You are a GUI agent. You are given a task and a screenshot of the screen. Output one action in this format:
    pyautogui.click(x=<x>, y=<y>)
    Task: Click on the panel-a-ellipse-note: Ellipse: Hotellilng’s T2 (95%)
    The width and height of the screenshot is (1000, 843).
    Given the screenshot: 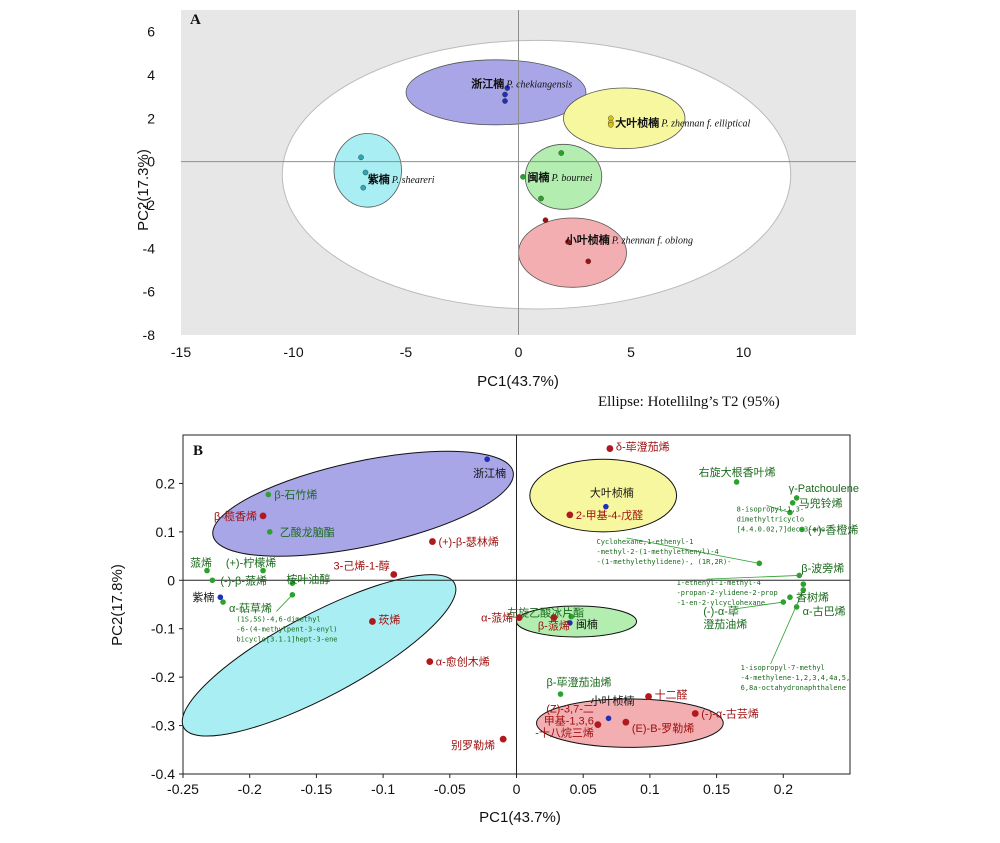 What is the action you would take?
    pyautogui.click(x=689, y=402)
    